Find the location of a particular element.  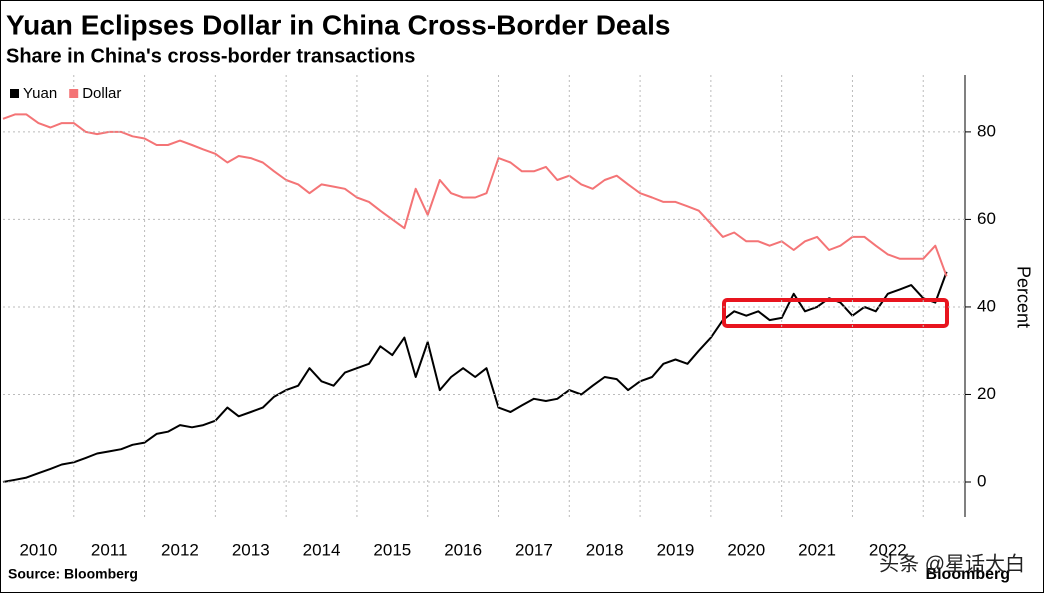

y-tick-label: 0 is located at coordinates (981, 480).